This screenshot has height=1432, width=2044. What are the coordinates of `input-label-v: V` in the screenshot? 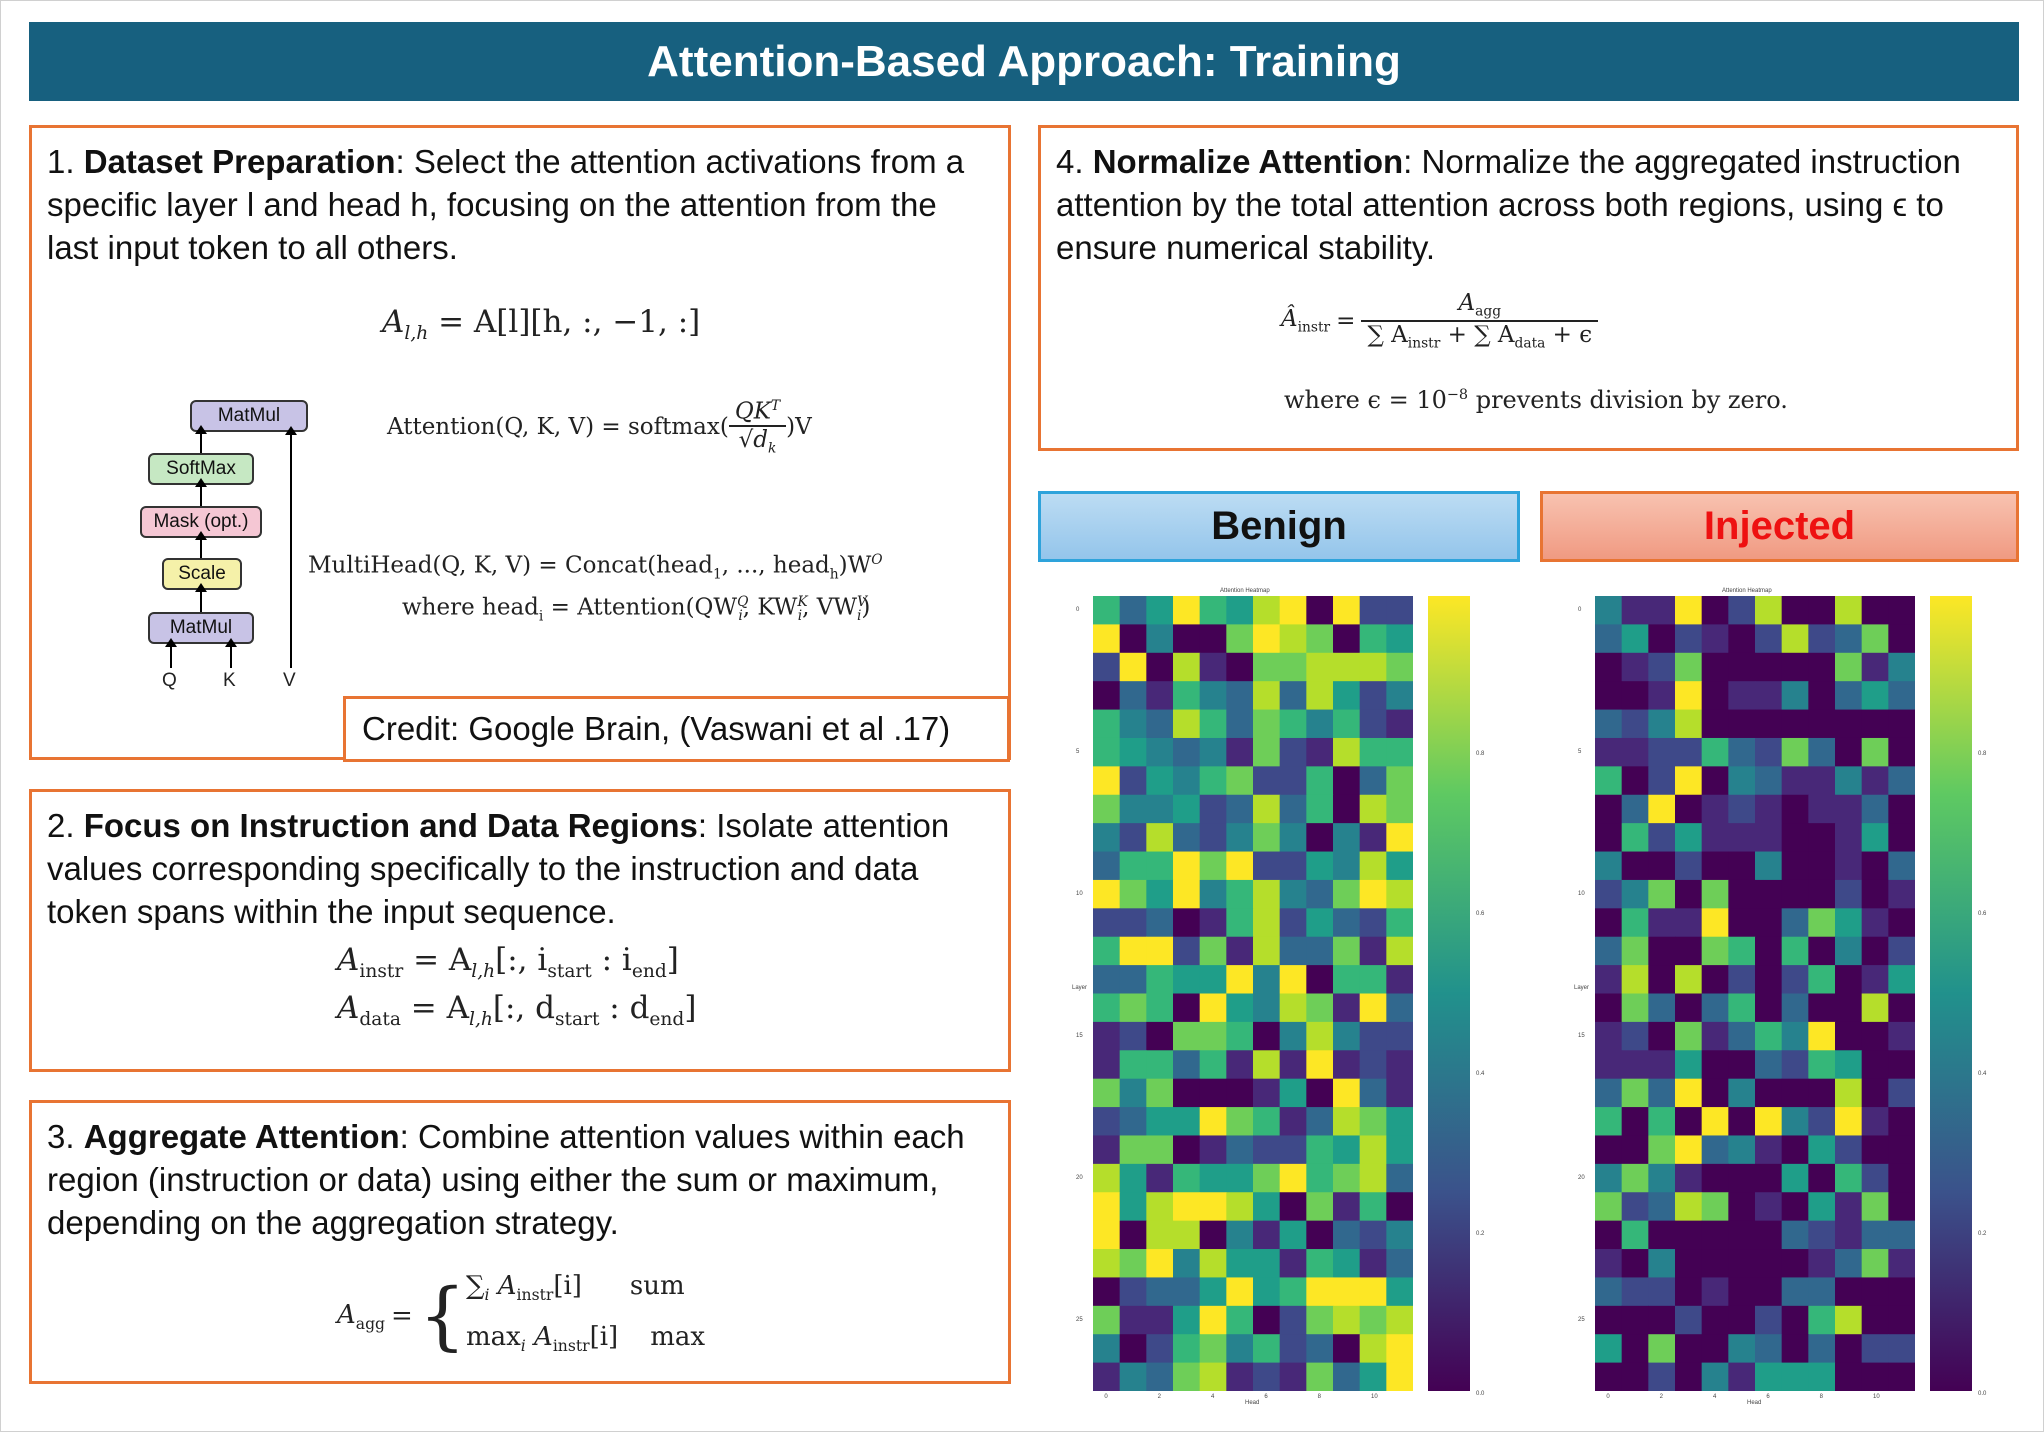 It's located at (289, 680).